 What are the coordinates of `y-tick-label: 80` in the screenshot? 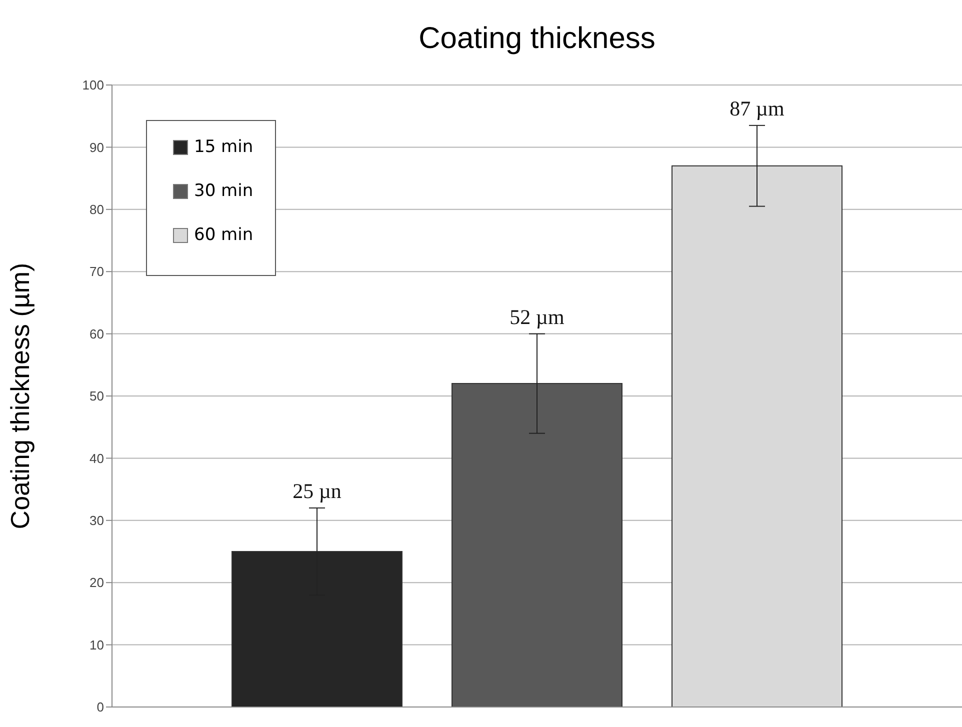 It's located at (97, 210).